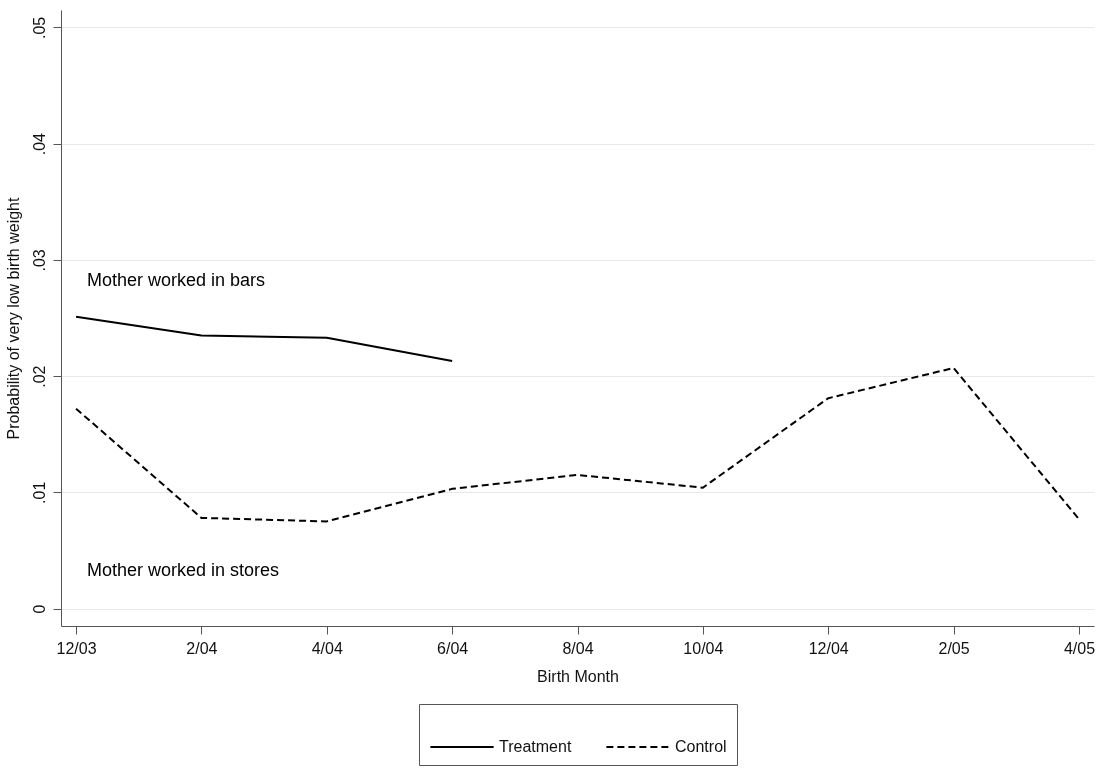  What do you see at coordinates (39, 144) in the screenshot?
I see `y-tick-label: .04` at bounding box center [39, 144].